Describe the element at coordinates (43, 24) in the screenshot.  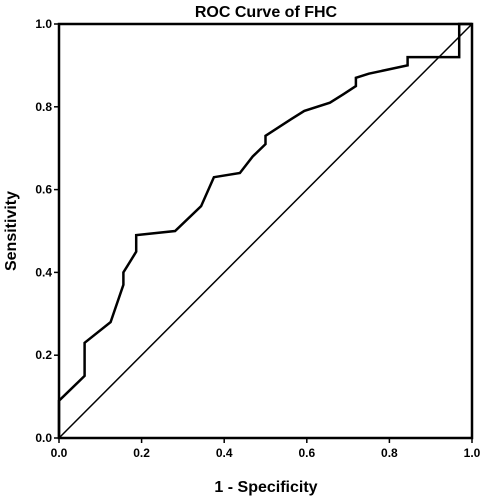
I see `y-tick-label: 1.0` at that location.